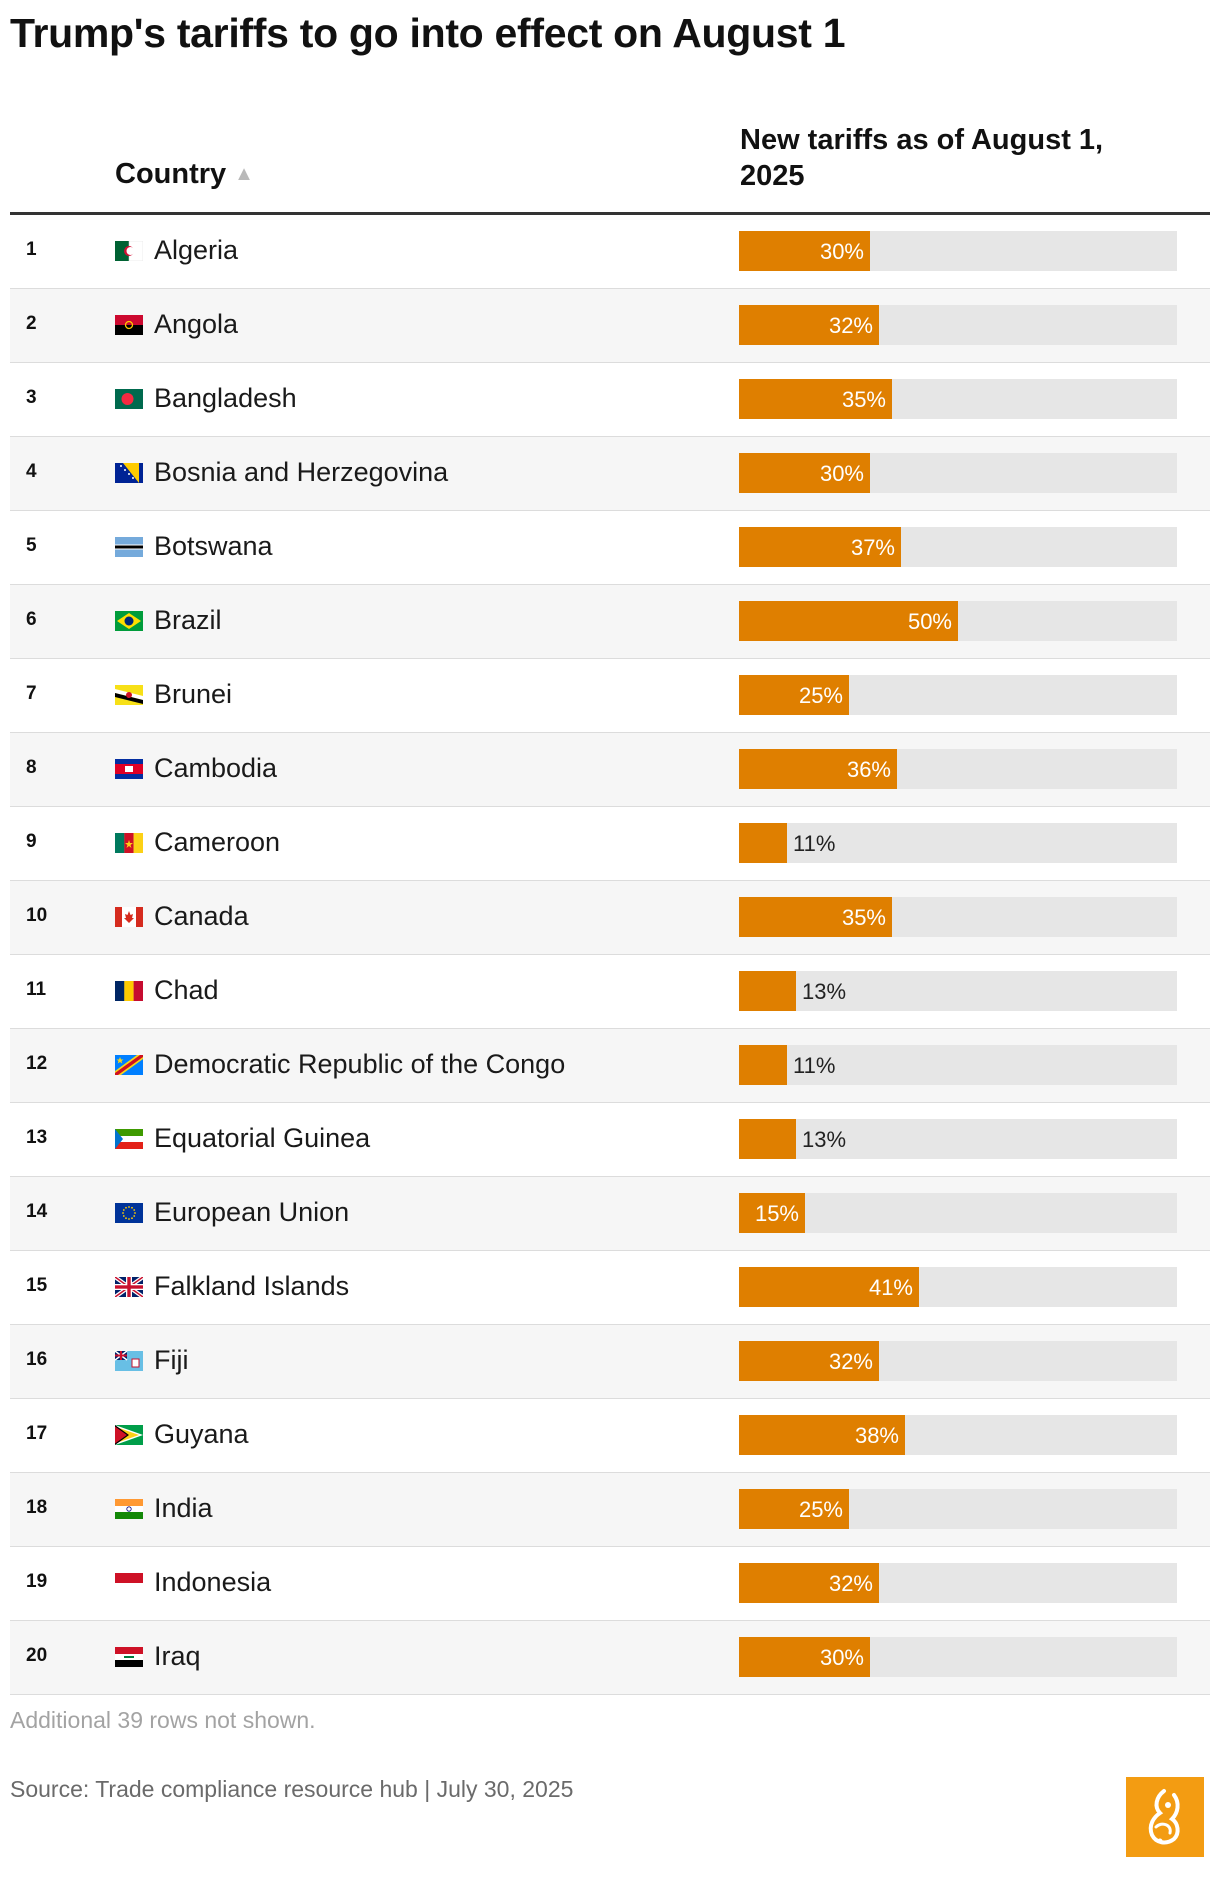  I want to click on bangladesh-flag-icon, so click(129, 399).